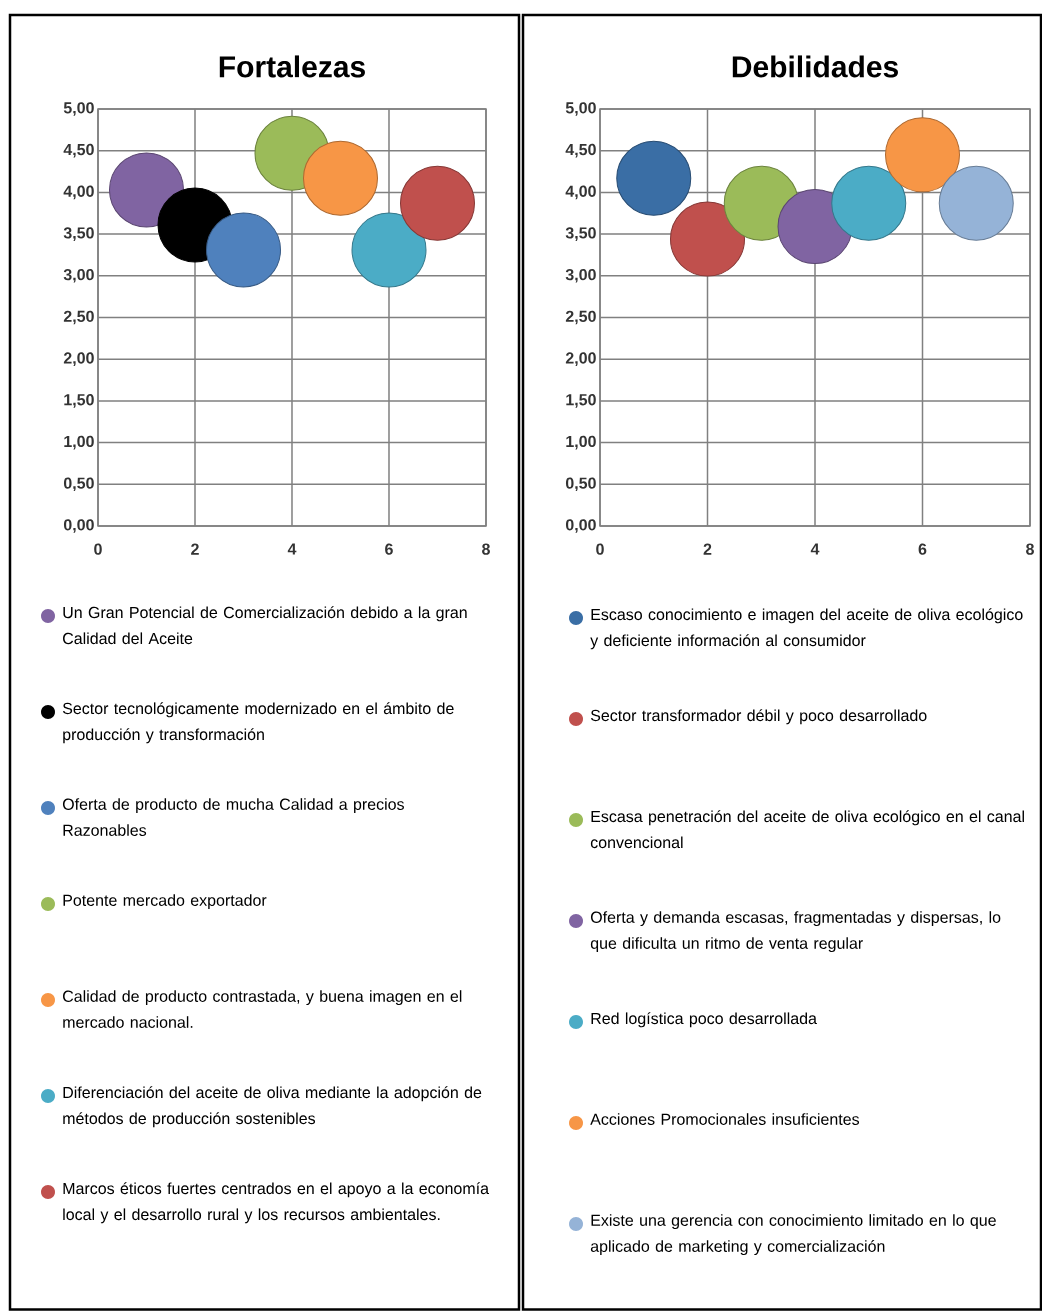 The width and height of the screenshot is (1042, 1311). Describe the element at coordinates (806, 629) in the screenshot. I see `legend-label: Escaso conocimiento e imagen del aceite de oliva ecológico y deficiente información al consumidor` at that location.